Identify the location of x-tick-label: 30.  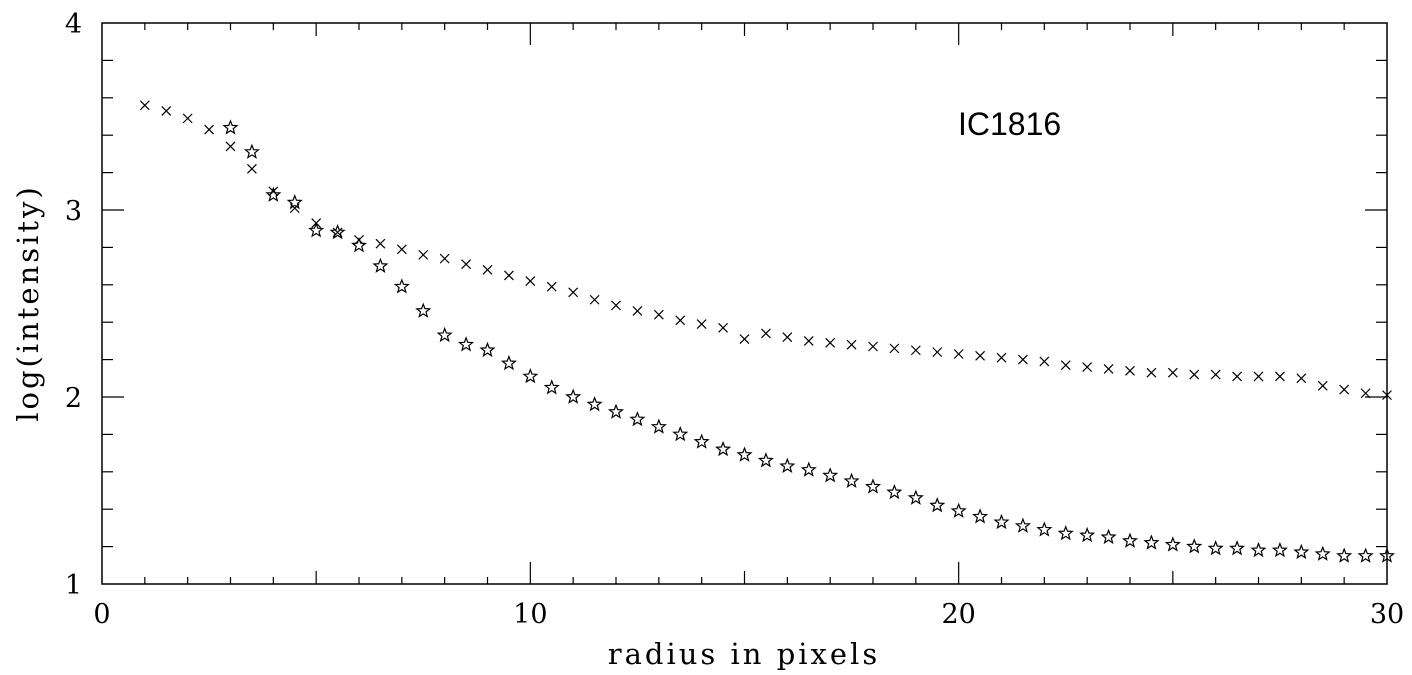
(1387, 614).